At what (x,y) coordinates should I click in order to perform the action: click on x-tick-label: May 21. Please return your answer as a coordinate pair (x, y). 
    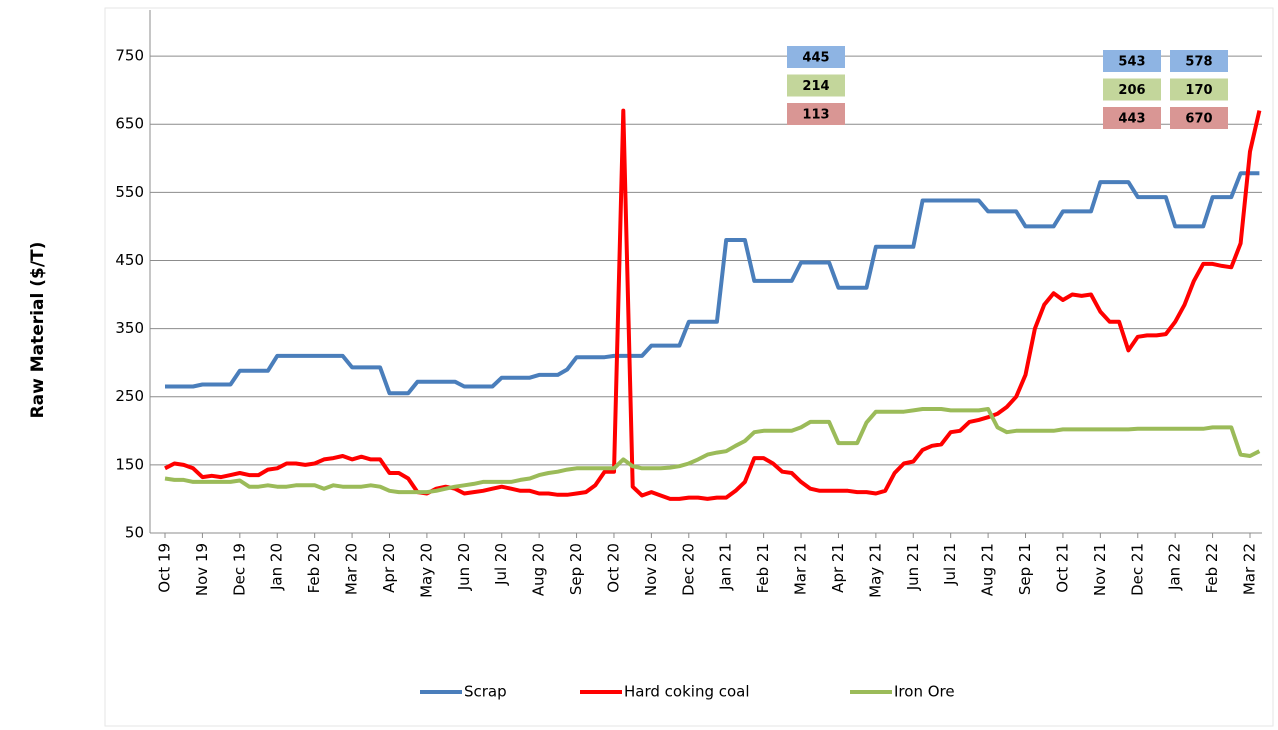
    Looking at the image, I should click on (875, 570).